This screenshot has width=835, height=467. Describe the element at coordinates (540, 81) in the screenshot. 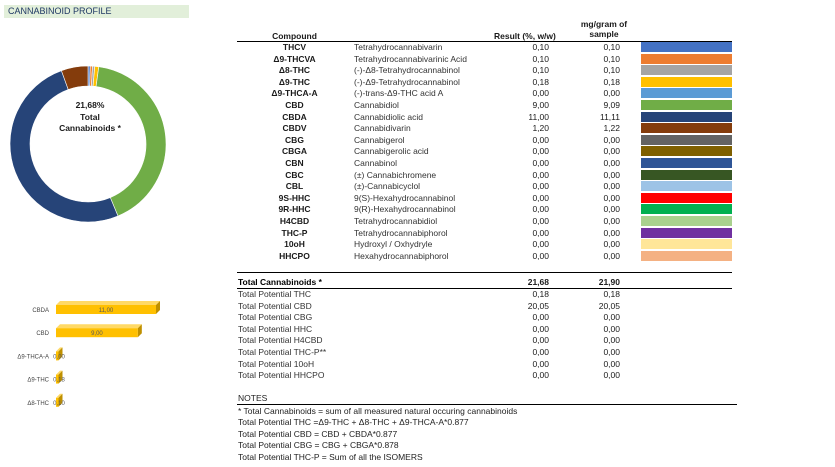

I see `compound-result: 0,18` at that location.